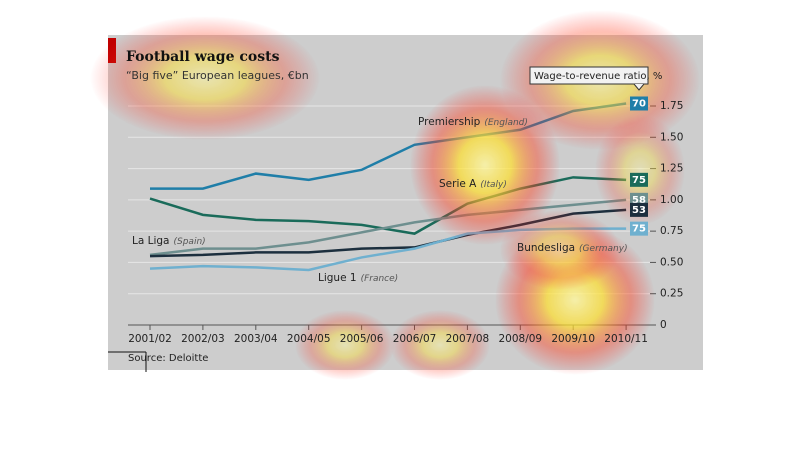 This screenshot has width=810, height=468. What do you see at coordinates (449, 122) in the screenshot?
I see `series-name: Premiership` at bounding box center [449, 122].